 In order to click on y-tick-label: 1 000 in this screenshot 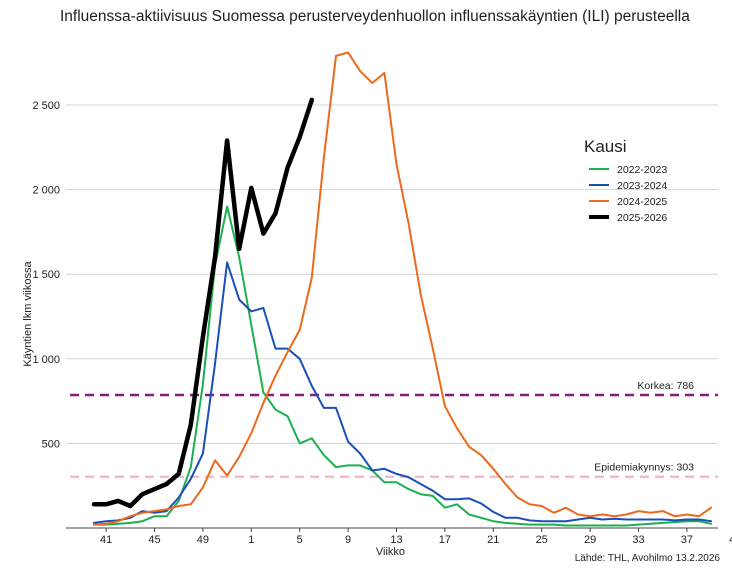, I will do `click(46, 360)`.